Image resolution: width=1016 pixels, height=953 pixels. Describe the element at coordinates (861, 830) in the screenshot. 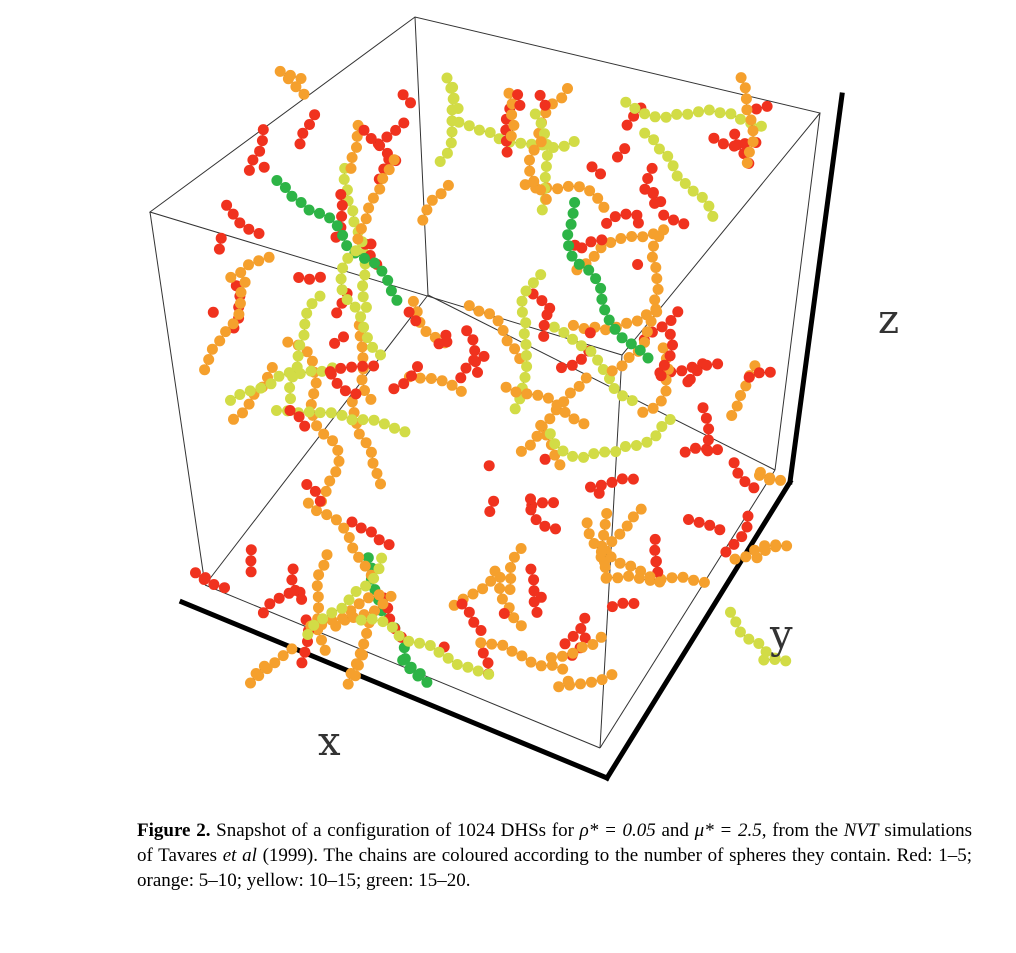

I see `caption-ensemble: NVT` at that location.